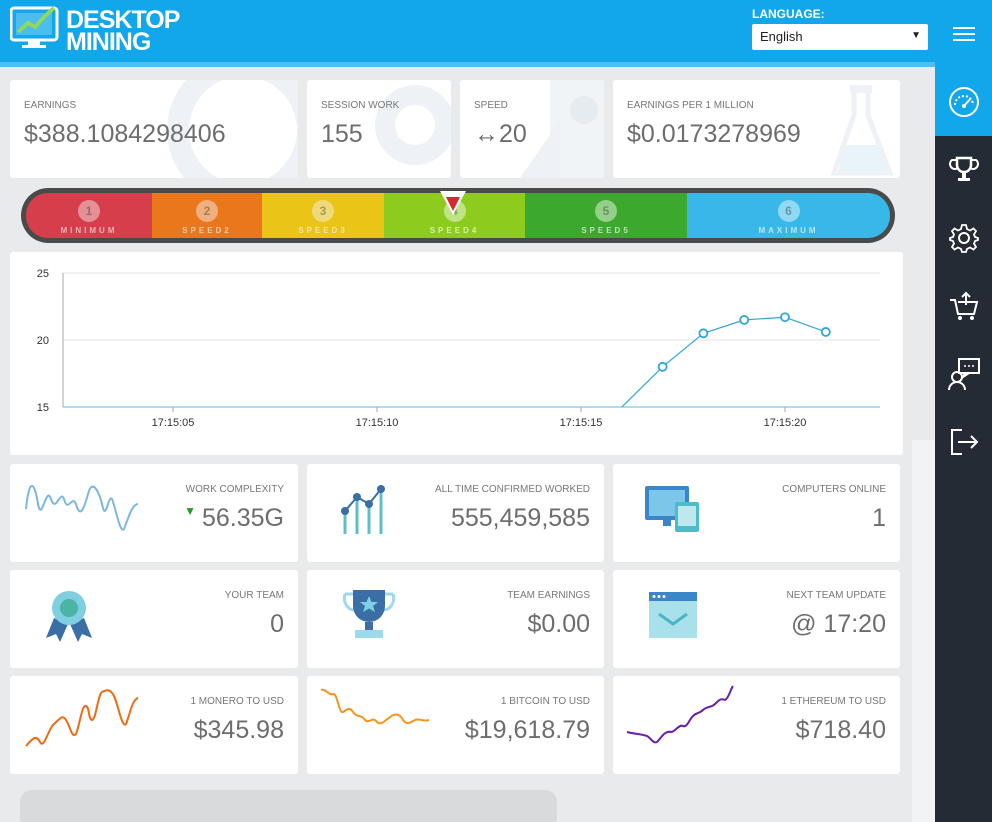 Image resolution: width=992 pixels, height=822 pixels. Describe the element at coordinates (50, 105) in the screenshot. I see `earnings-label: EARNINGS` at that location.